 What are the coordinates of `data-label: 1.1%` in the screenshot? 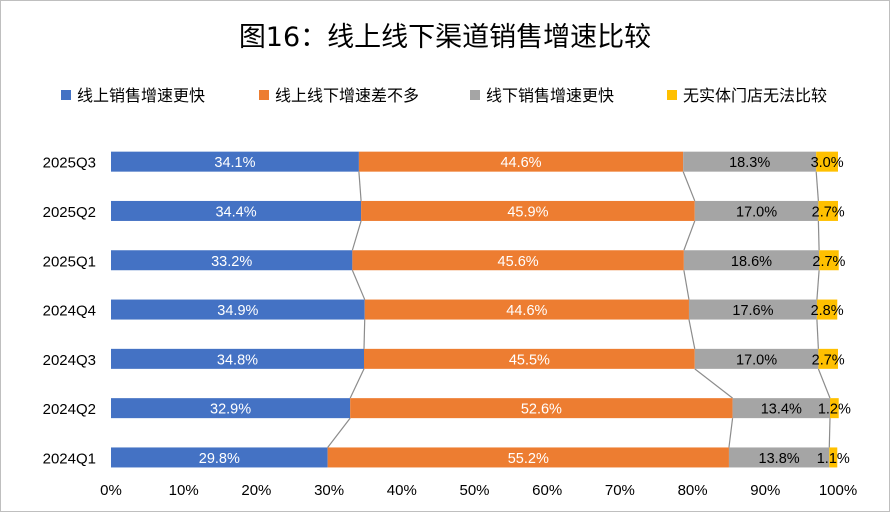 It's located at (833, 459).